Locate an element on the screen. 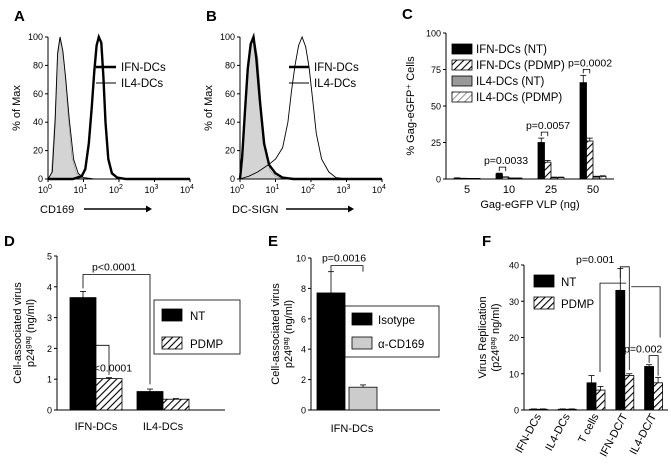  y-tick-label: 100 is located at coordinates (227, 37).